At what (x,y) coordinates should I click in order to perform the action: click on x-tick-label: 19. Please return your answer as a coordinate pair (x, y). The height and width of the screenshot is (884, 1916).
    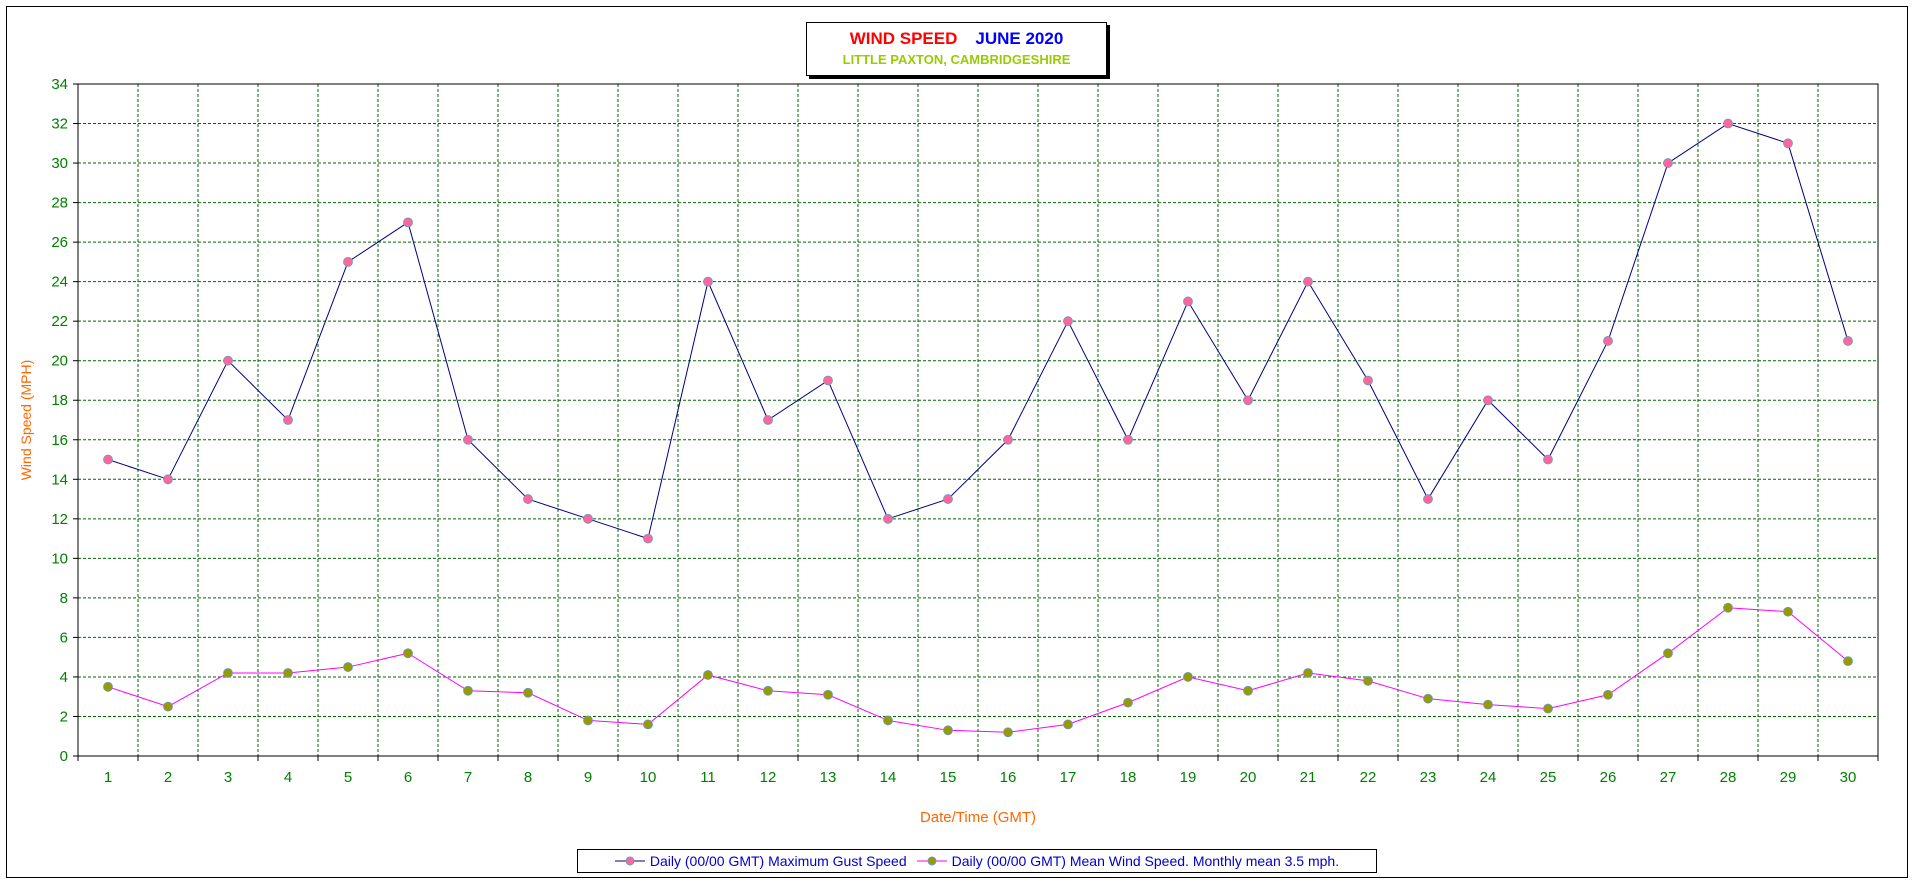
    Looking at the image, I should click on (1188, 777).